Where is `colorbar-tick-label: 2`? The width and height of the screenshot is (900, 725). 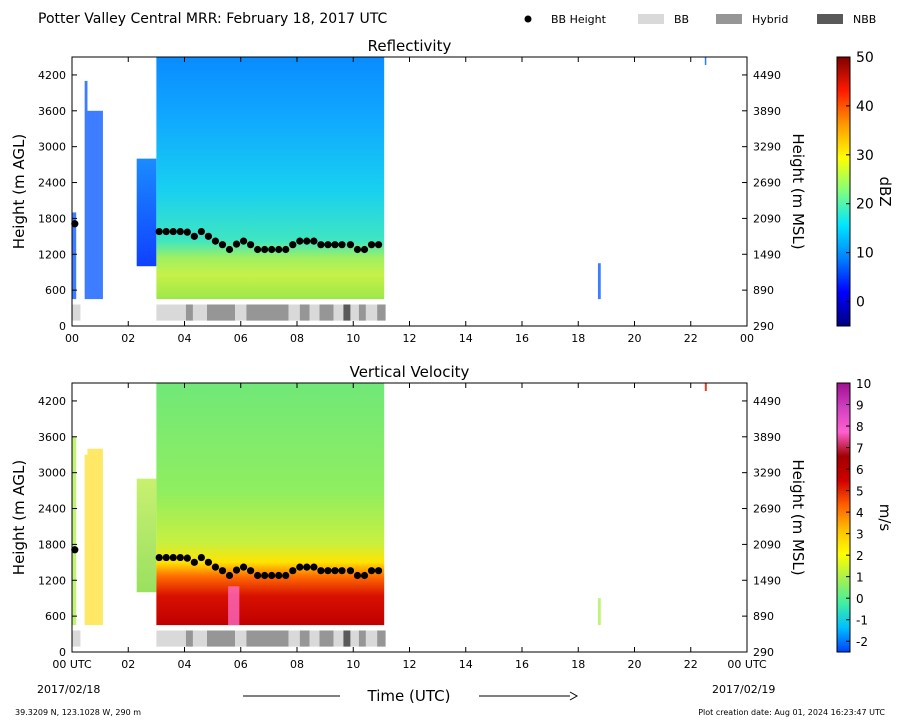
colorbar-tick-label: 2 is located at coordinates (860, 556).